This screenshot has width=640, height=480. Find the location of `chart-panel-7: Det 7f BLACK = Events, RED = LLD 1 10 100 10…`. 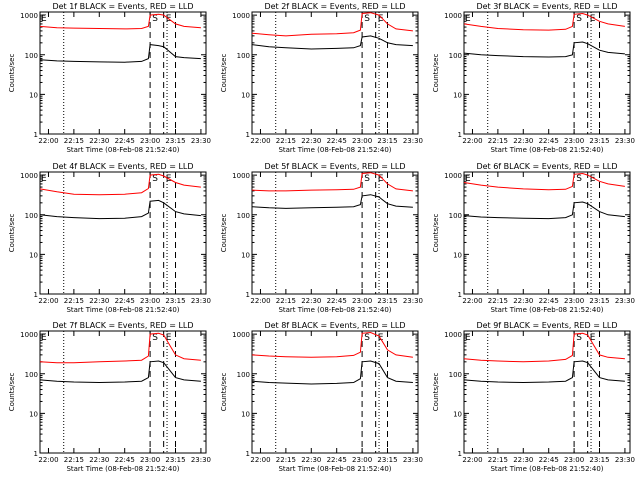

chart-panel-7: Det 7f BLACK = Events, RED = LLD 1 10 100 10… is located at coordinates (109, 397).